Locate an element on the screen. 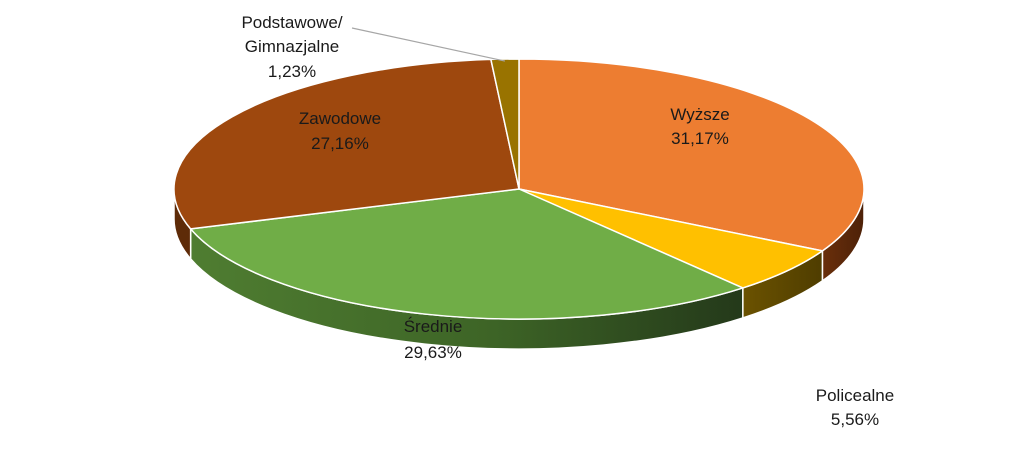 The height and width of the screenshot is (469, 1024). leader-line-podstawowe is located at coordinates (428, 44).